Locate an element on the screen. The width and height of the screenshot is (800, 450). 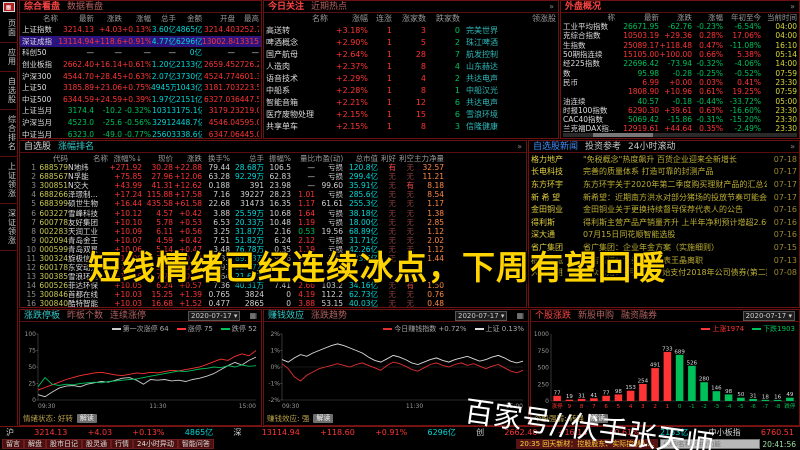
toolbar-留言: 留言 is located at coordinates (13, 444).